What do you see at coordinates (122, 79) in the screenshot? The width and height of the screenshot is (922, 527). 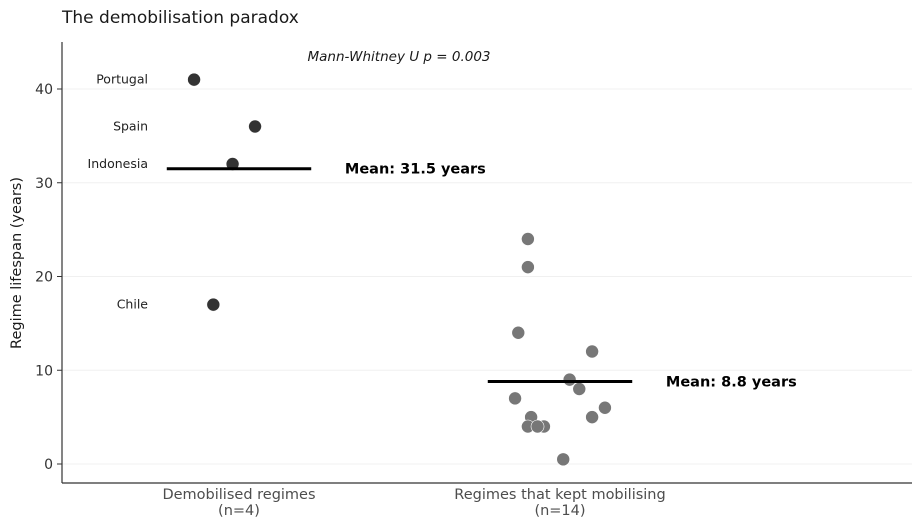 I see `point-label-portugal: Portugal` at bounding box center [122, 79].